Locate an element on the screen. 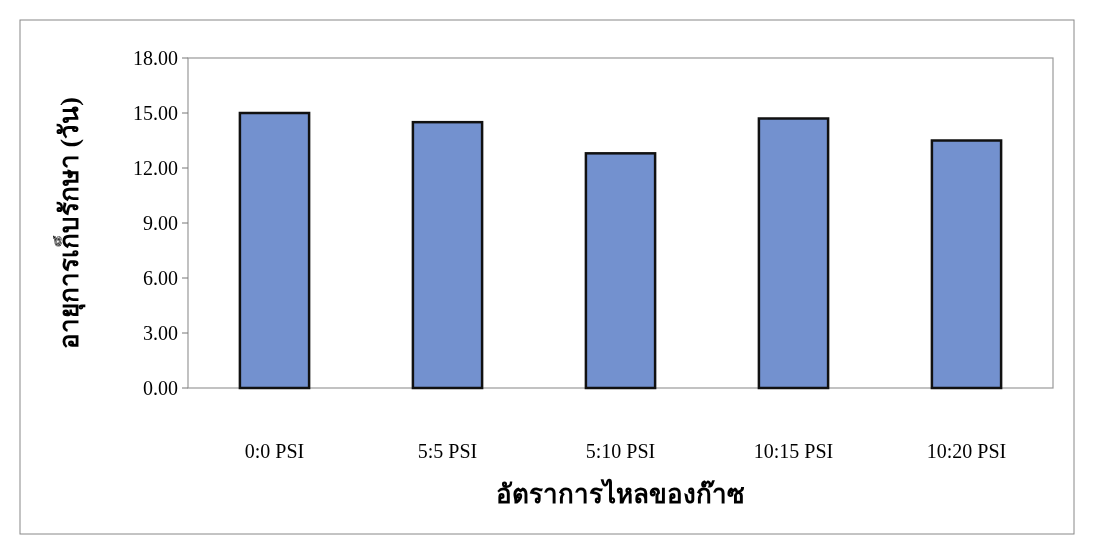  y-tick-label: 12.00 is located at coordinates (155, 168).